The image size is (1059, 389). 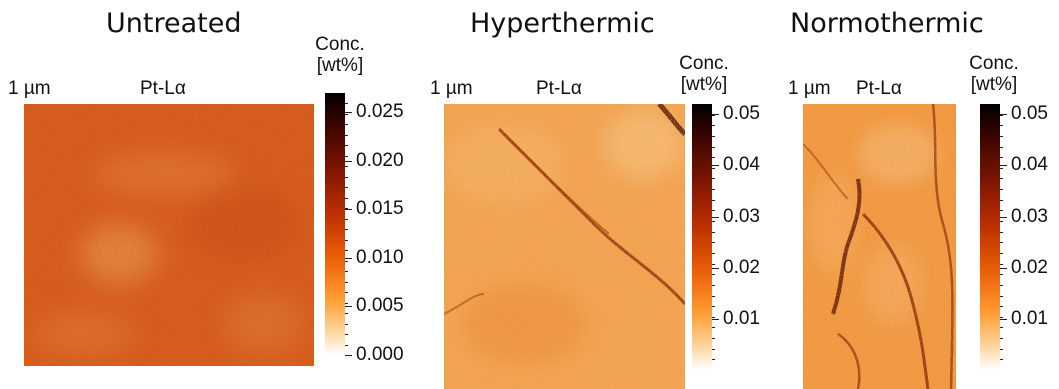 I want to click on colorbar-title-3: Conc. [wt%], so click(x=994, y=74).